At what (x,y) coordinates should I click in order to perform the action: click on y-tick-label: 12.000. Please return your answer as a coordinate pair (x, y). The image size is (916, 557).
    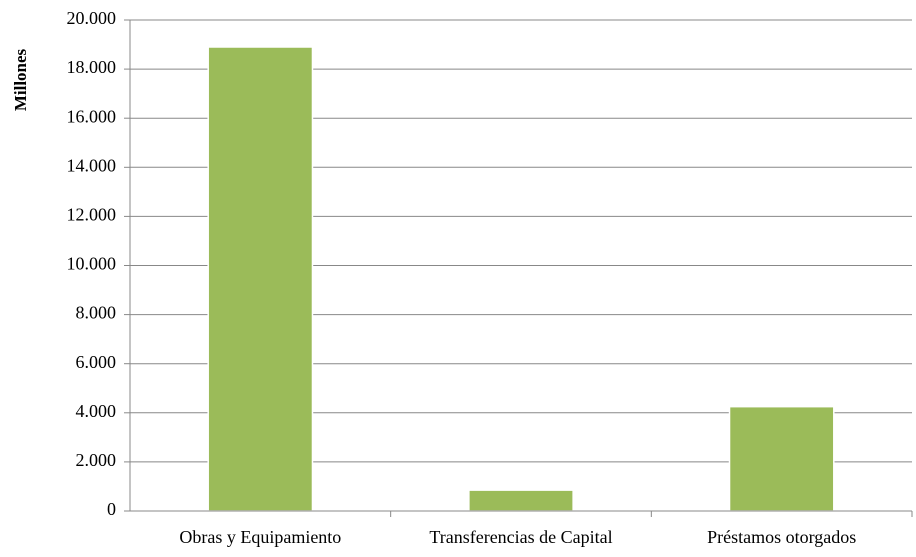
    Looking at the image, I should click on (92, 215).